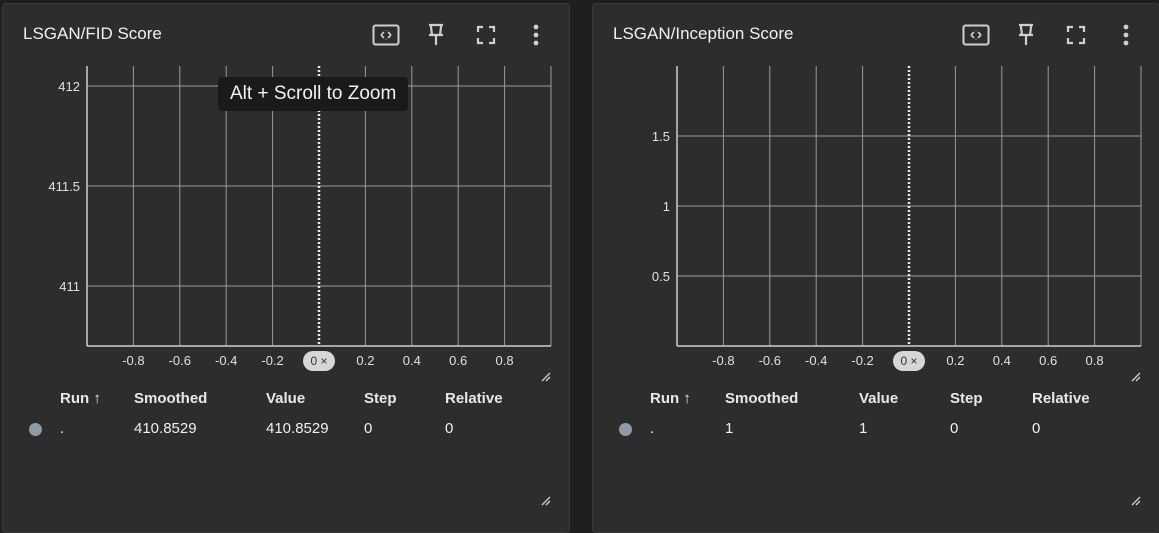 This screenshot has height=533, width=1159. I want to click on table-row: . 1 1 0 0, so click(876, 429).